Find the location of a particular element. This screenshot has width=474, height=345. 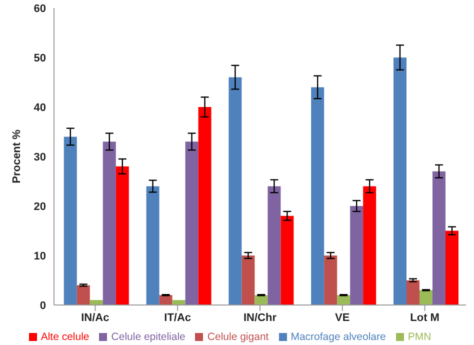

x-tick-label: IN/Chr is located at coordinates (261, 318).